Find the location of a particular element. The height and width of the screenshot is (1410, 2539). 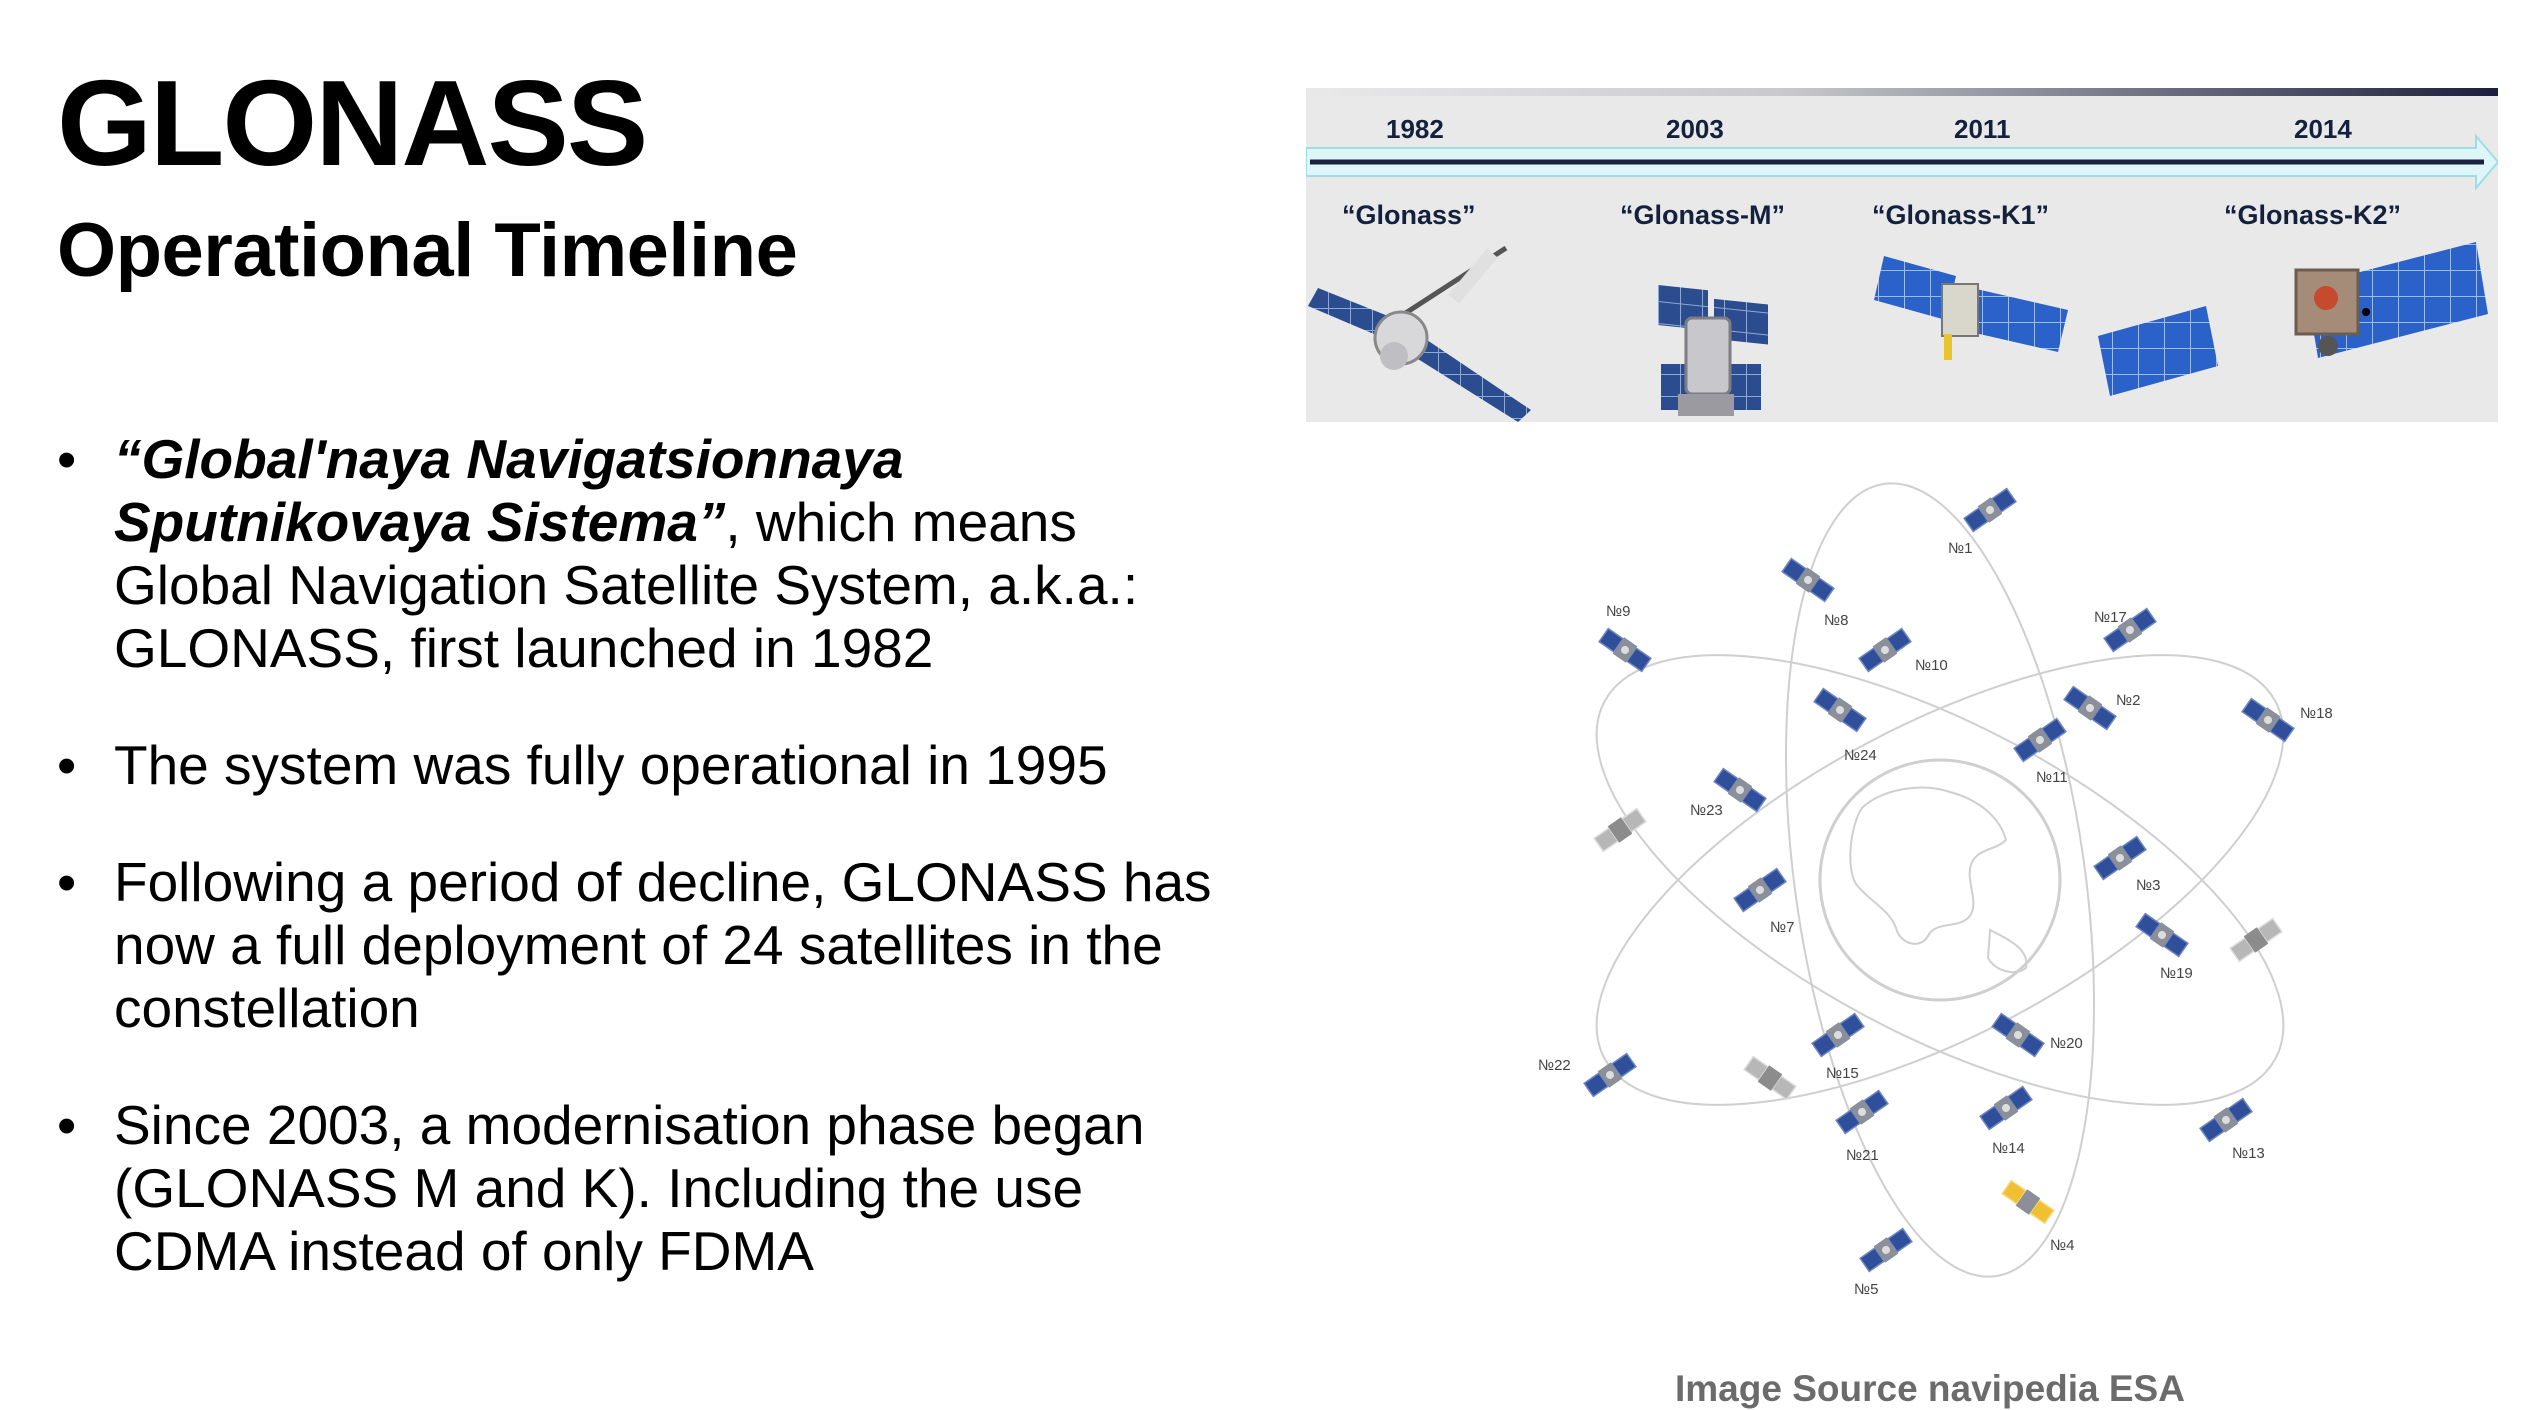

orbit-ring is located at coordinates (1940, 880).